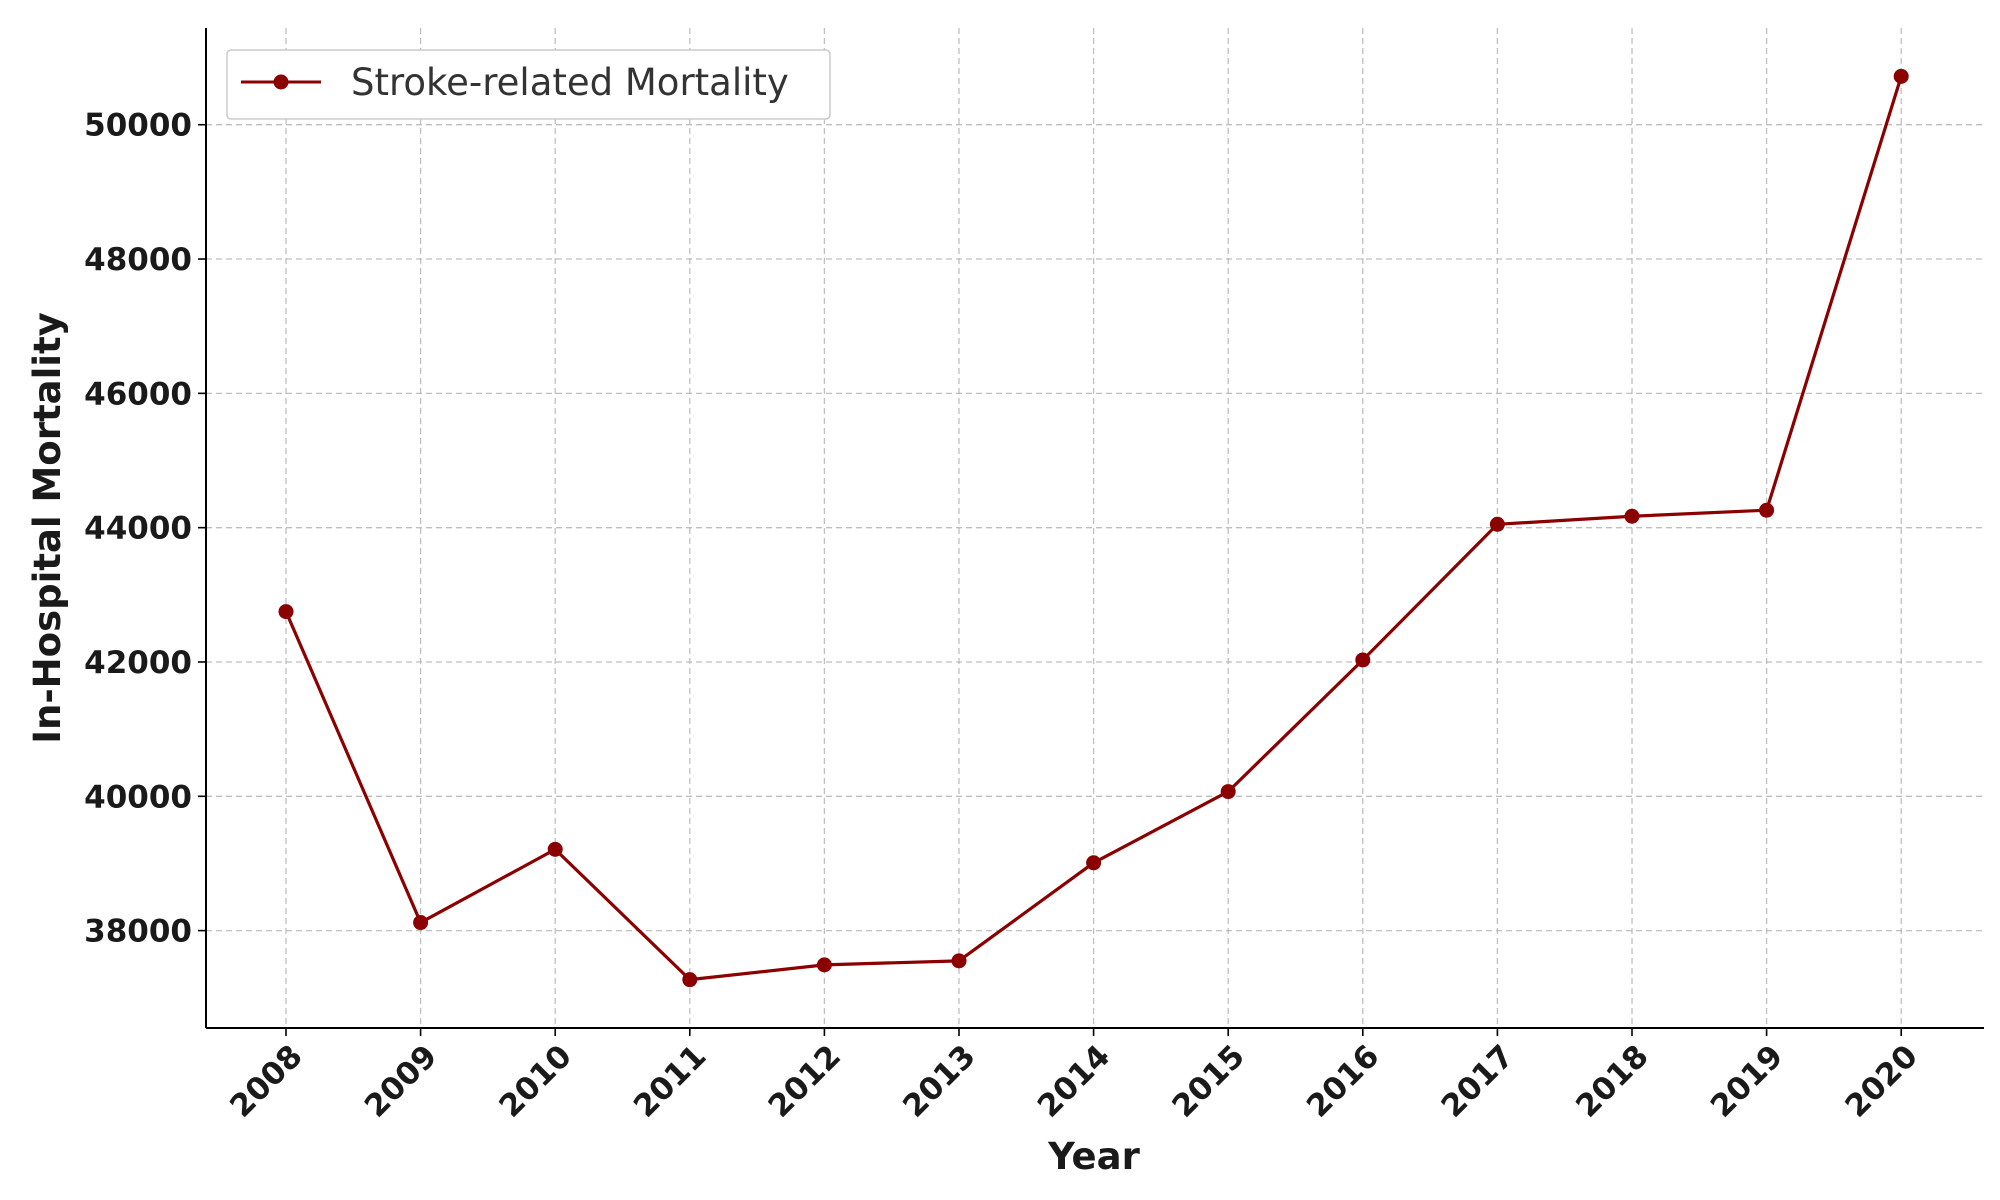 This screenshot has height=1200, width=2000. What do you see at coordinates (535, 1081) in the screenshot?
I see `x-tick-label: 2010` at bounding box center [535, 1081].